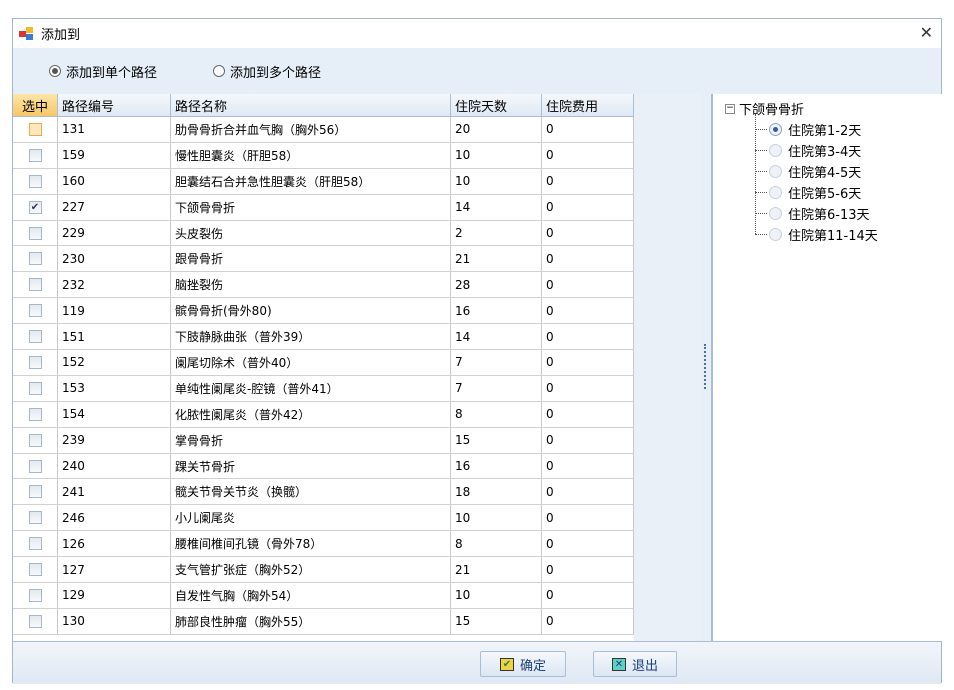 The image size is (954, 690). I want to click on tree-root: − 下颌骨骨折, so click(764, 108).